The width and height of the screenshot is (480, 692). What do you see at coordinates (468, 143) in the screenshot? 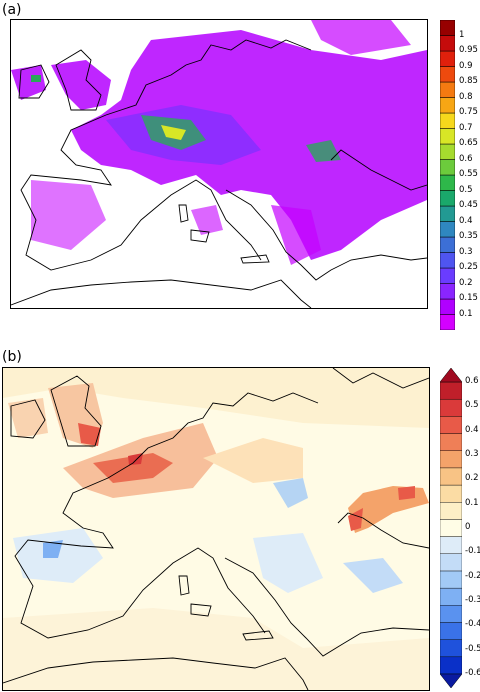
I see `colorbar-a-tick-label: 0.65` at bounding box center [468, 143].